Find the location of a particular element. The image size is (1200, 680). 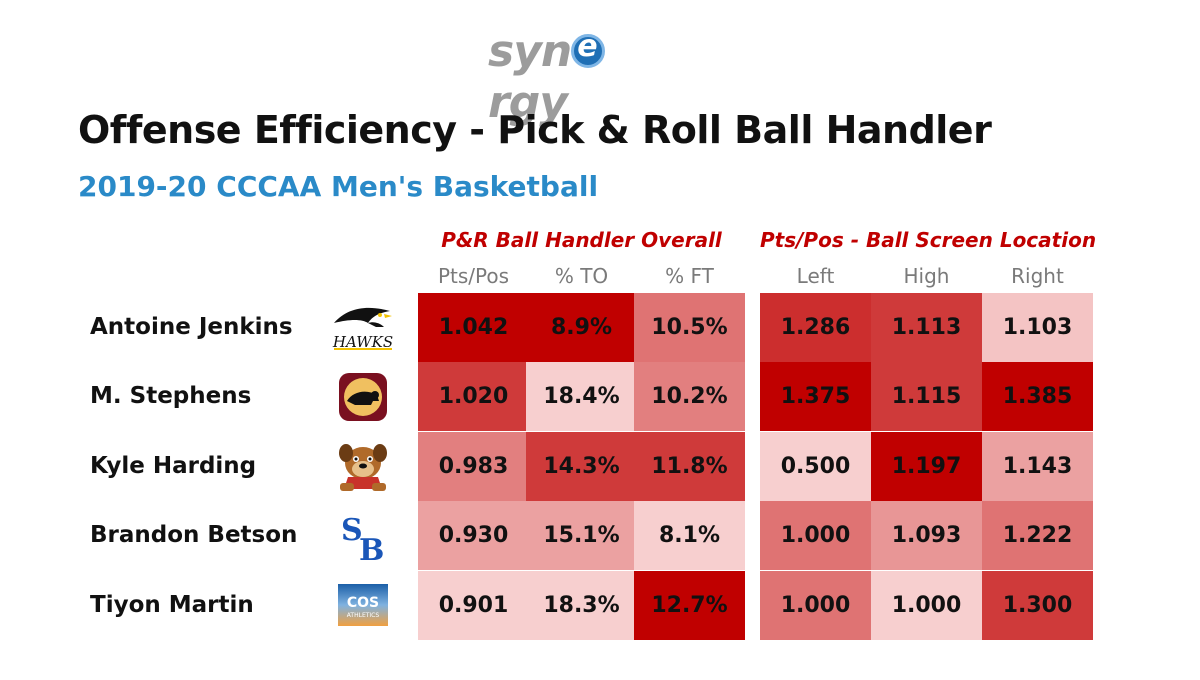

heatmap-cell: 10.2% is located at coordinates (689, 397).